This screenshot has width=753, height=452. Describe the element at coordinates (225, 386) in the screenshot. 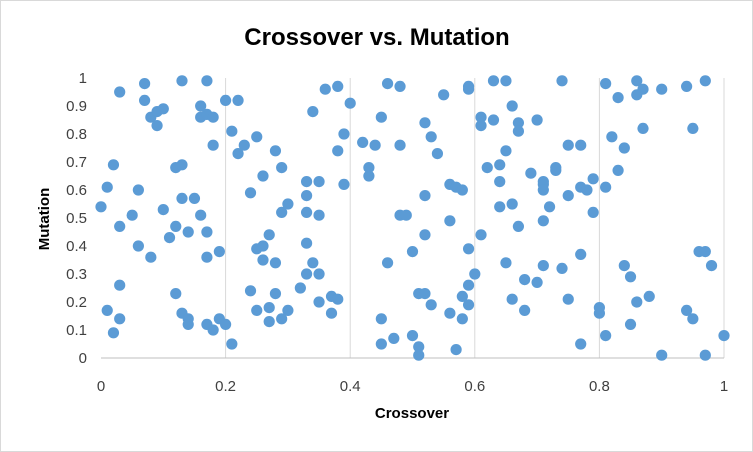

I see `x-tick-label: 0.2` at that location.